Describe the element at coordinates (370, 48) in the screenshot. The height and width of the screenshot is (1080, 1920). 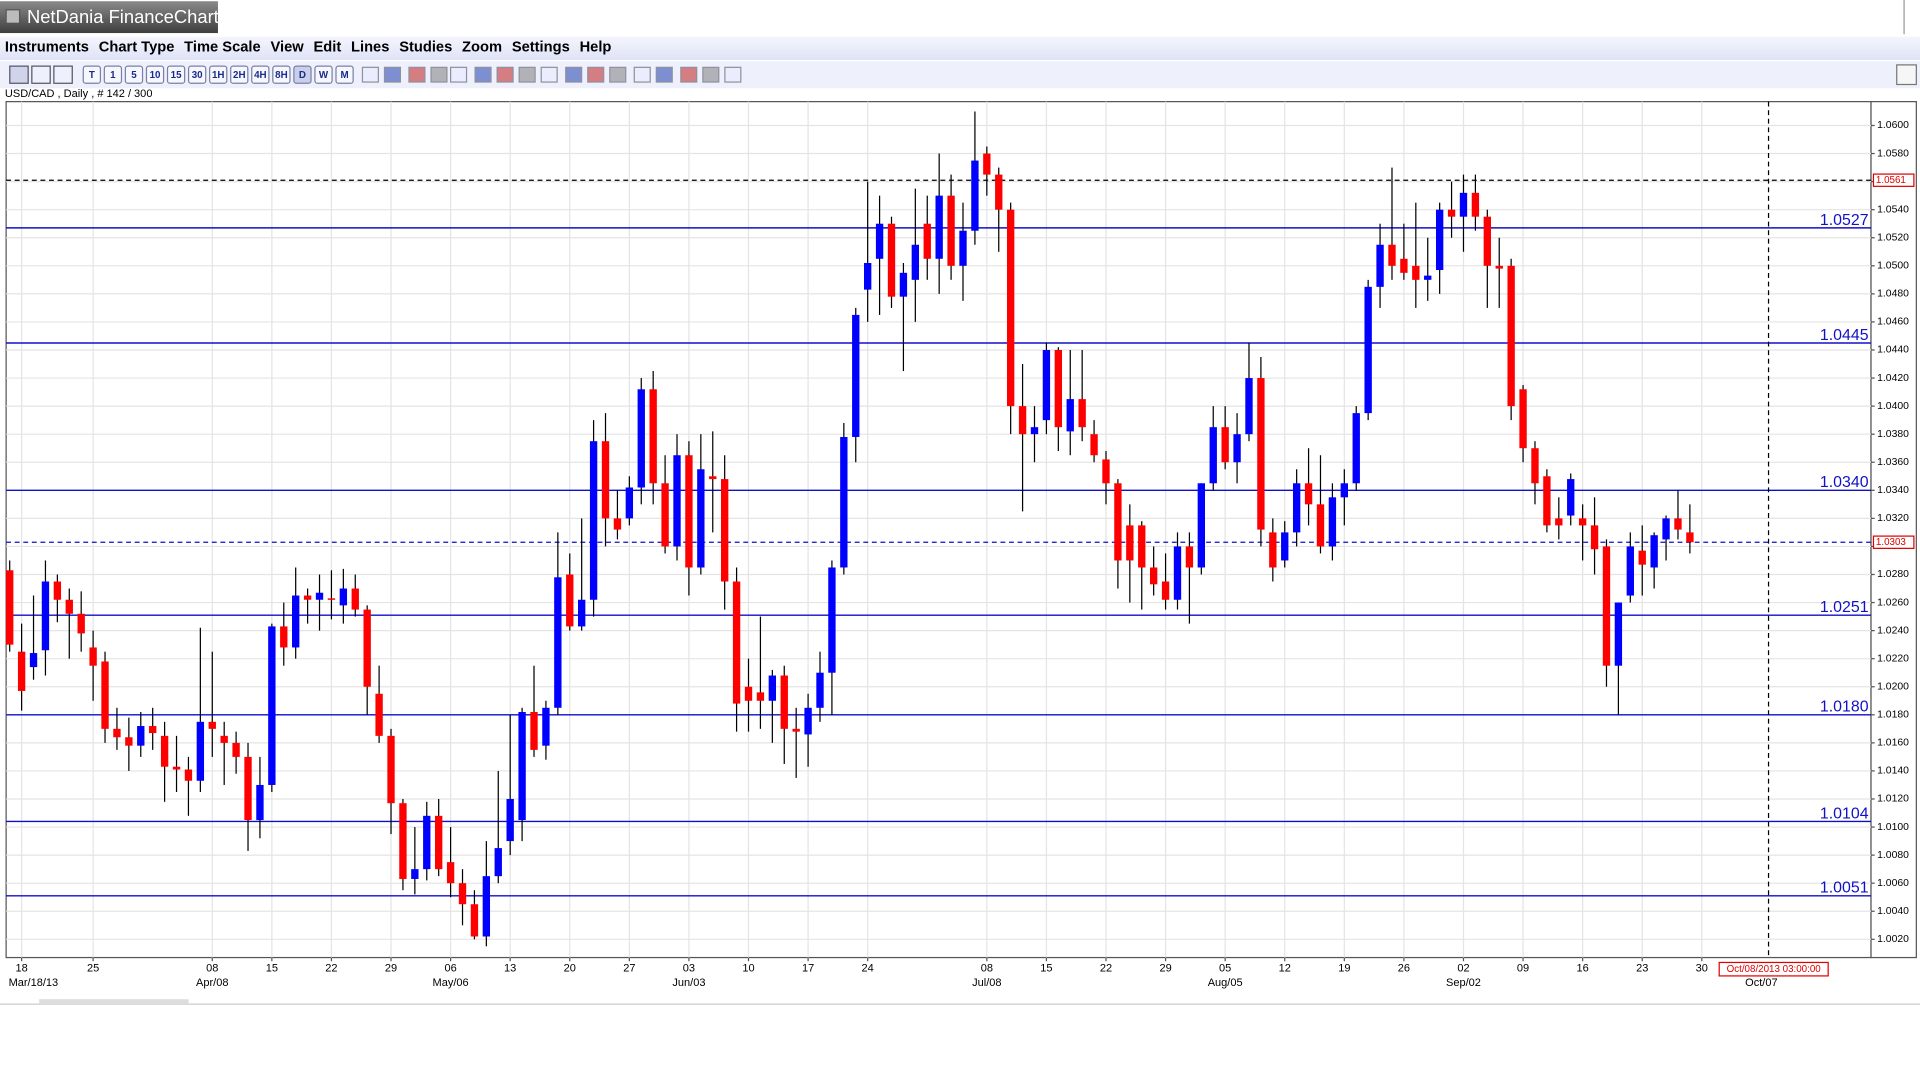
I see `menu-item: Lines` at that location.